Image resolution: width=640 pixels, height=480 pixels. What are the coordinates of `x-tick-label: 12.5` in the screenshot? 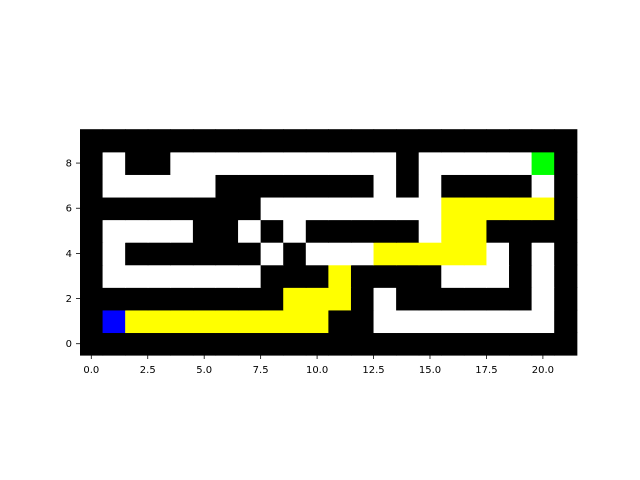 It's located at (373, 370).